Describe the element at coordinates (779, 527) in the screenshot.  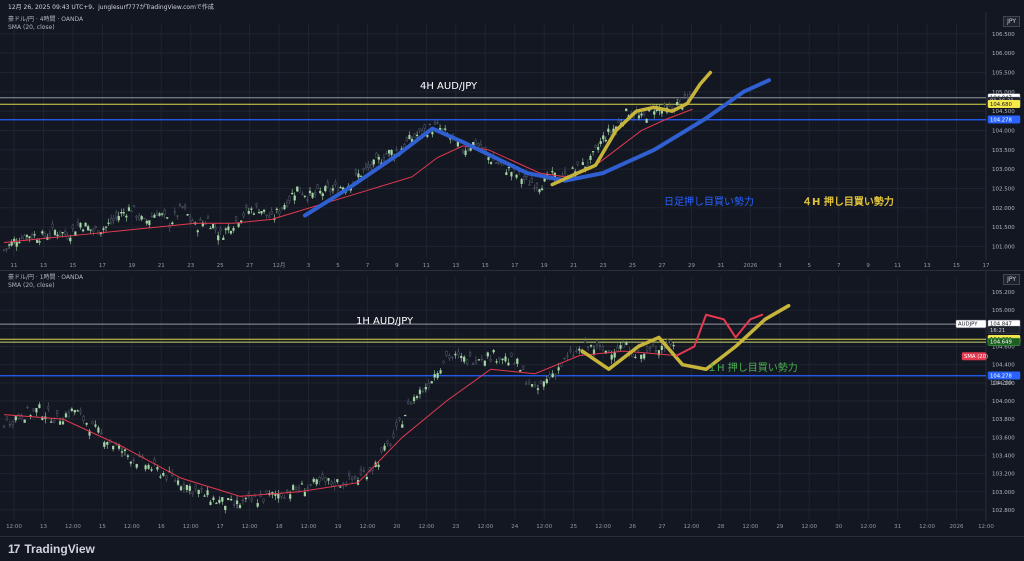
I see `x-tick-label: 29` at that location.